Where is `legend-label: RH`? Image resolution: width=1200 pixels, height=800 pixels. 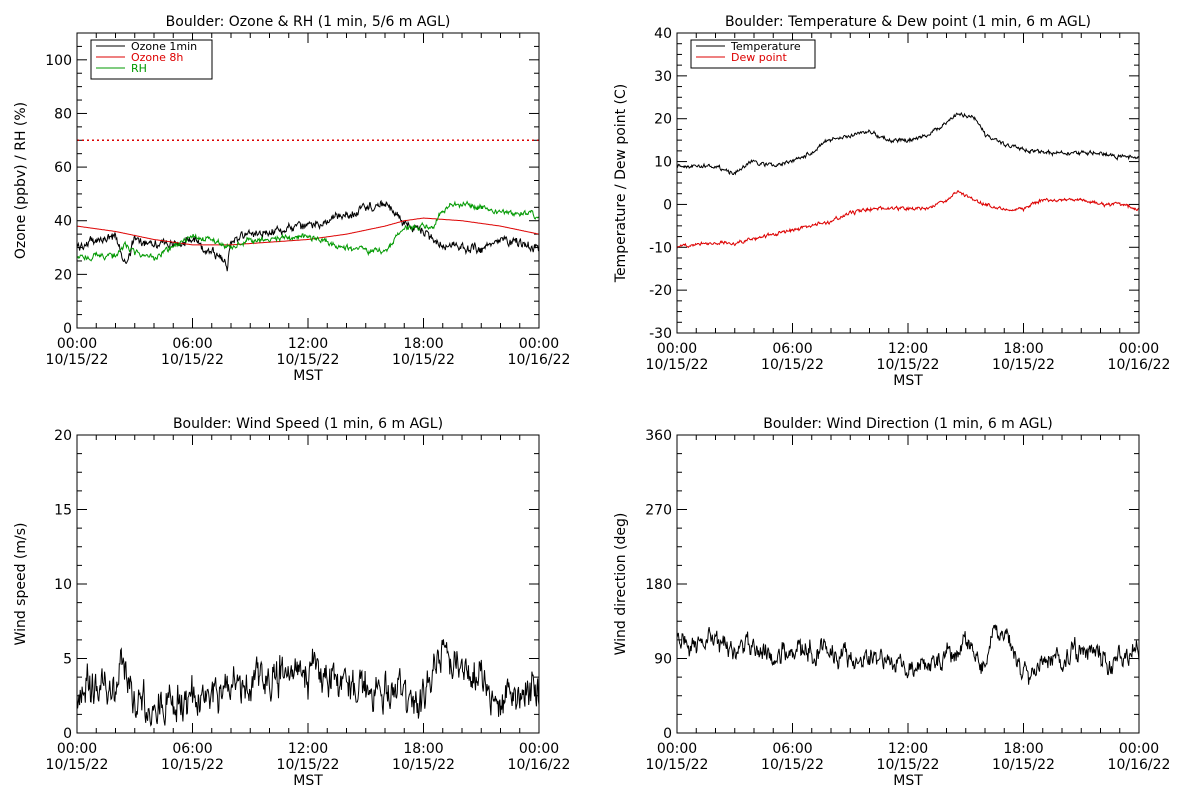 legend-label: RH is located at coordinates (139, 68).